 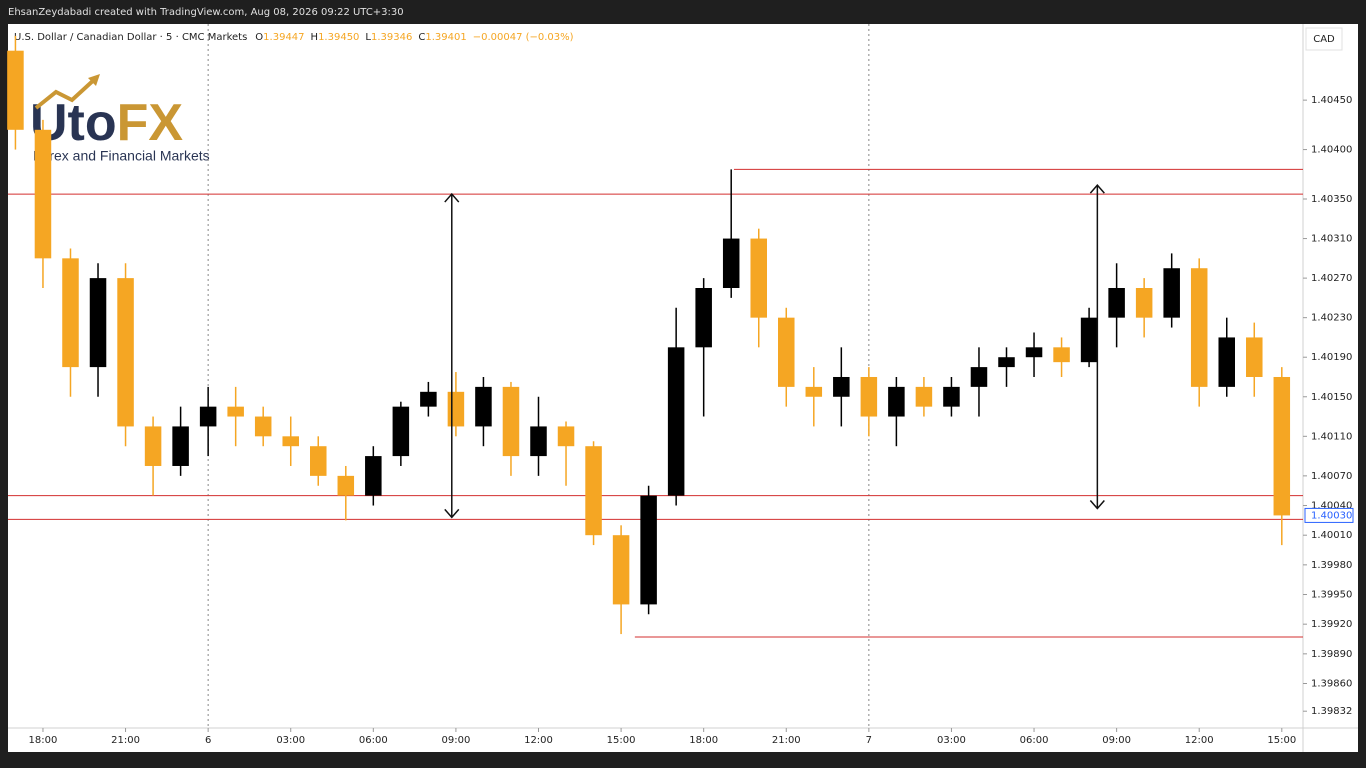 What do you see at coordinates (391, 37) in the screenshot?
I see `legend-ohlc-value: 1.39346` at bounding box center [391, 37].